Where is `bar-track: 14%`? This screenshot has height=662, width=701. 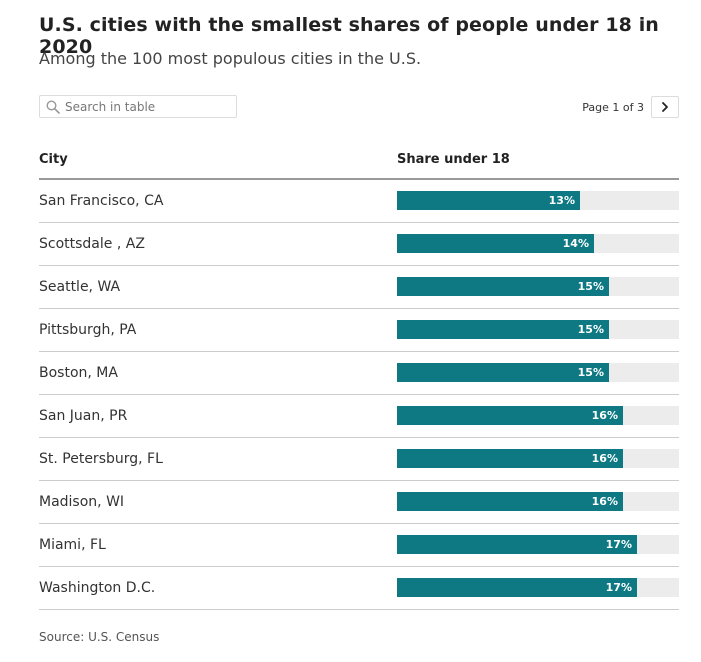
bar-track: 14% is located at coordinates (538, 243).